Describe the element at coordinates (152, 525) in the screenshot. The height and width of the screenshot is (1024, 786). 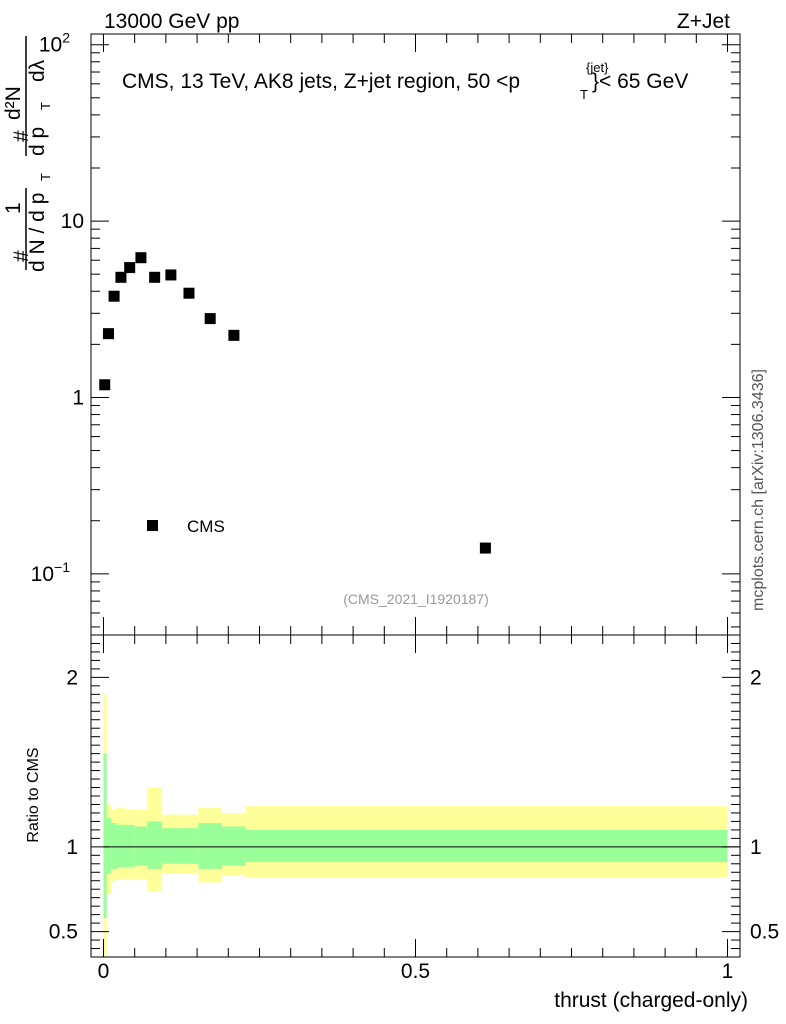
I see `legend-marker` at that location.